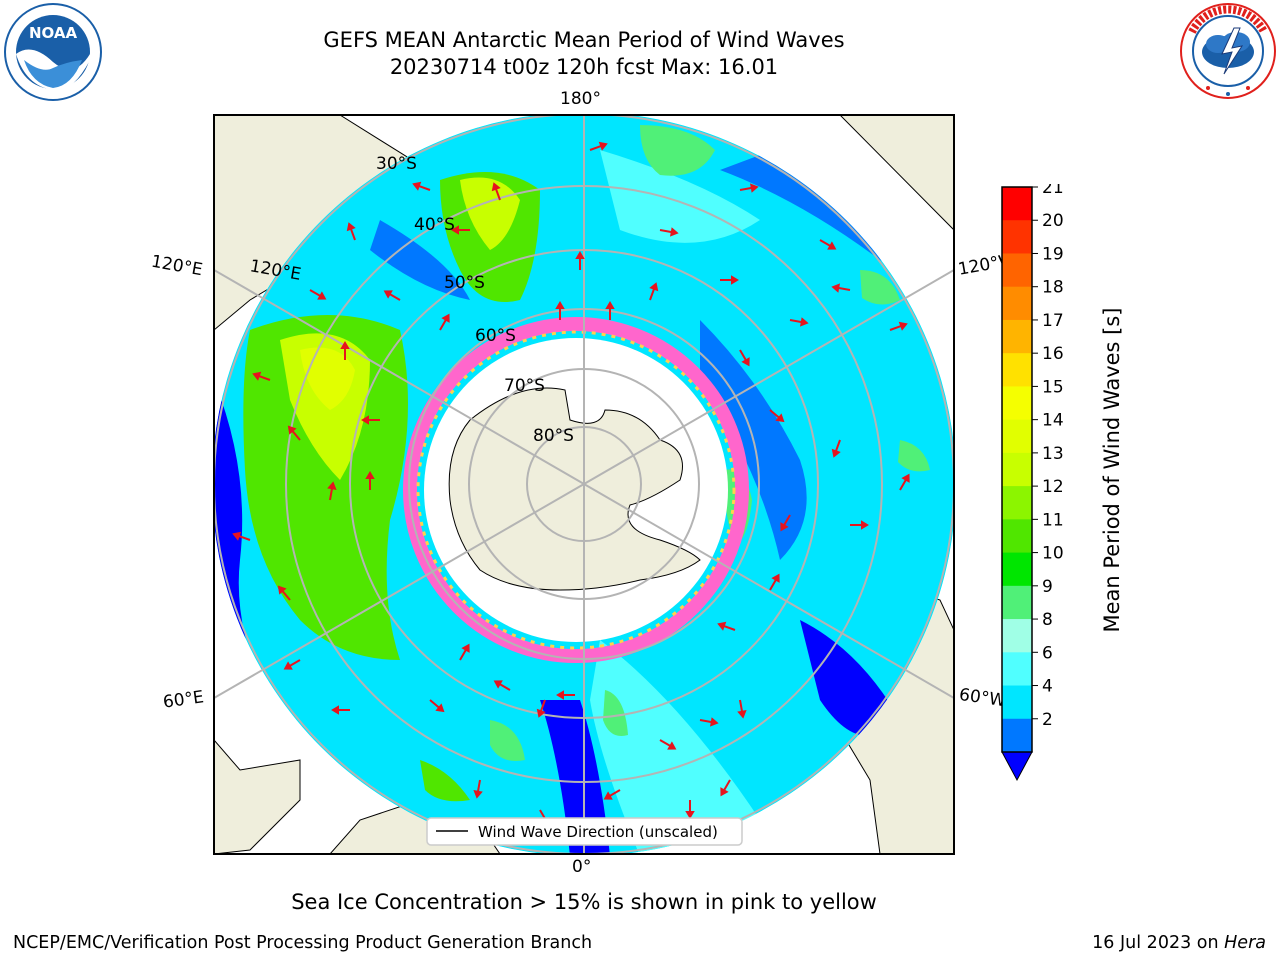 The width and height of the screenshot is (1280, 960). What do you see at coordinates (1047, 620) in the screenshot?
I see `colorbar-tick-label: 8` at bounding box center [1047, 620].